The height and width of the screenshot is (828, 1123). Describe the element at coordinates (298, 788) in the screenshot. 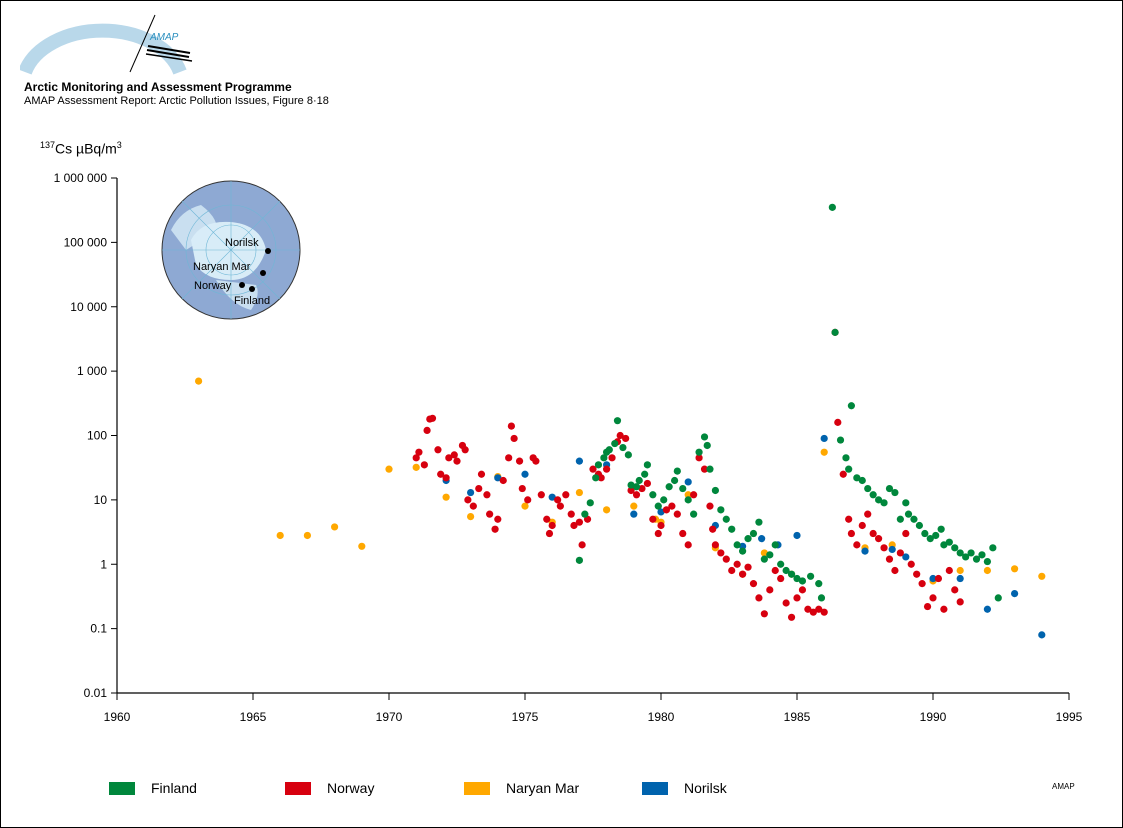

I see `legend-swatch-norway` at that location.